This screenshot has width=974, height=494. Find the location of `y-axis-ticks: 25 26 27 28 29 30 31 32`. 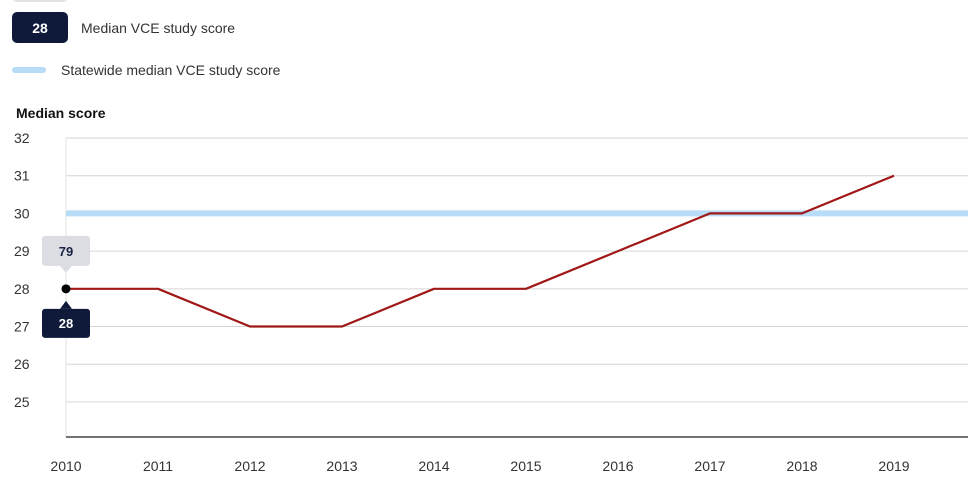

y-axis-ticks: 25 26 27 28 29 30 31 32 is located at coordinates (22, 270).